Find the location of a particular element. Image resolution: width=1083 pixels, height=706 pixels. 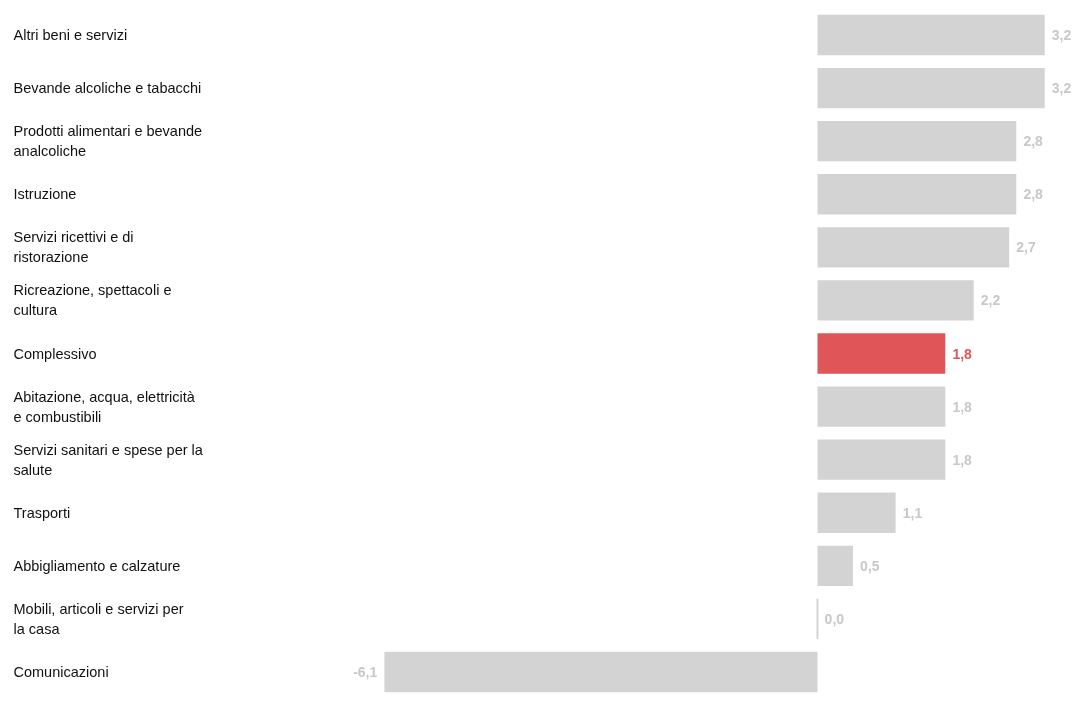

y-tick-label: Prodotti alimentari e bevande analcoliche is located at coordinates (108, 141).